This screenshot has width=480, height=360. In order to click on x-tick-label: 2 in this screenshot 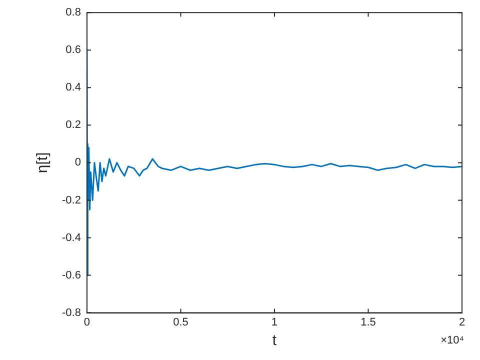, I will do `click(462, 322)`.